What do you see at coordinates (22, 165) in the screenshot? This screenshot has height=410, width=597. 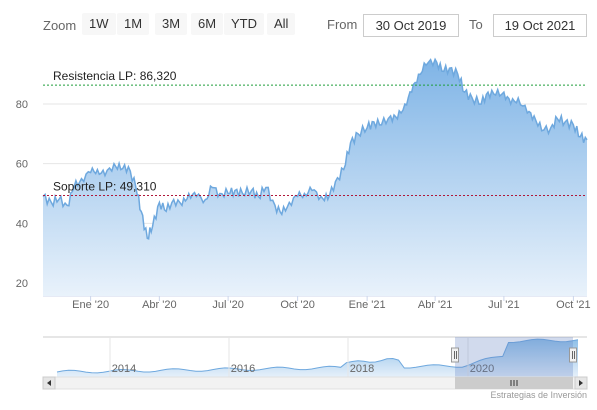 I see `y-tick-label: 60` at bounding box center [22, 165].